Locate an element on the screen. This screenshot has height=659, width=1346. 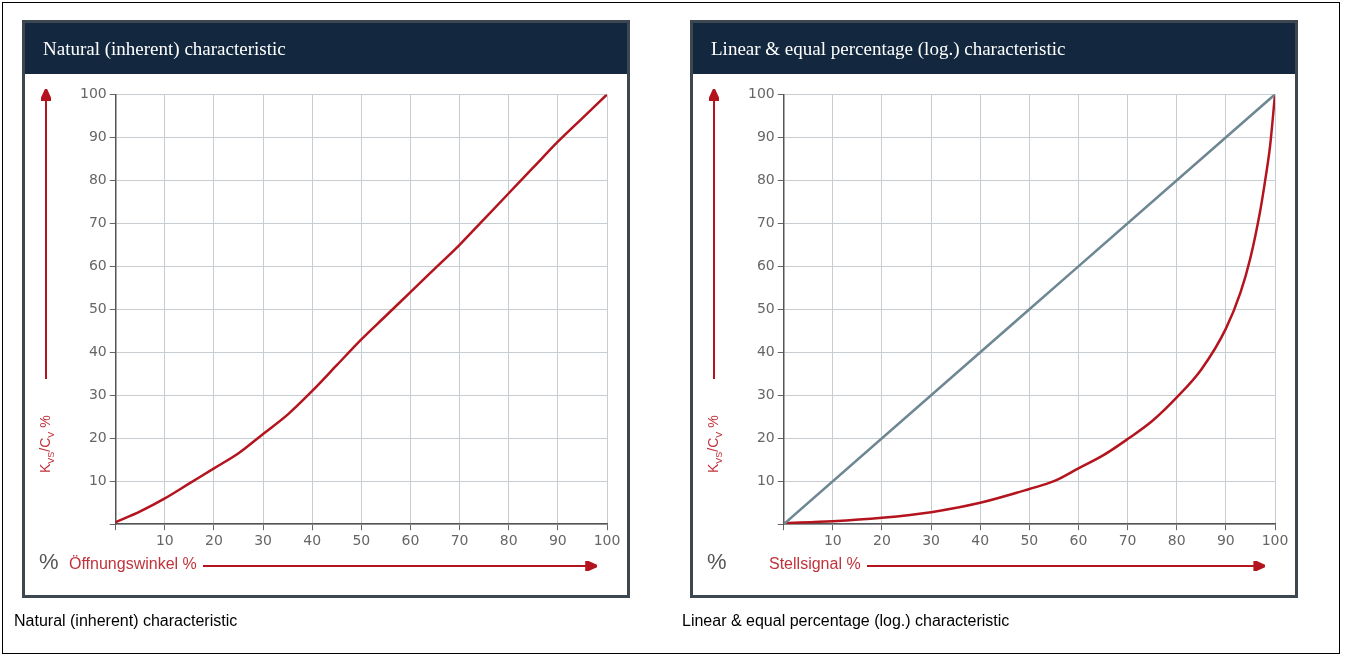
text: Natural (inherent) characteristic is located at coordinates (126, 621).